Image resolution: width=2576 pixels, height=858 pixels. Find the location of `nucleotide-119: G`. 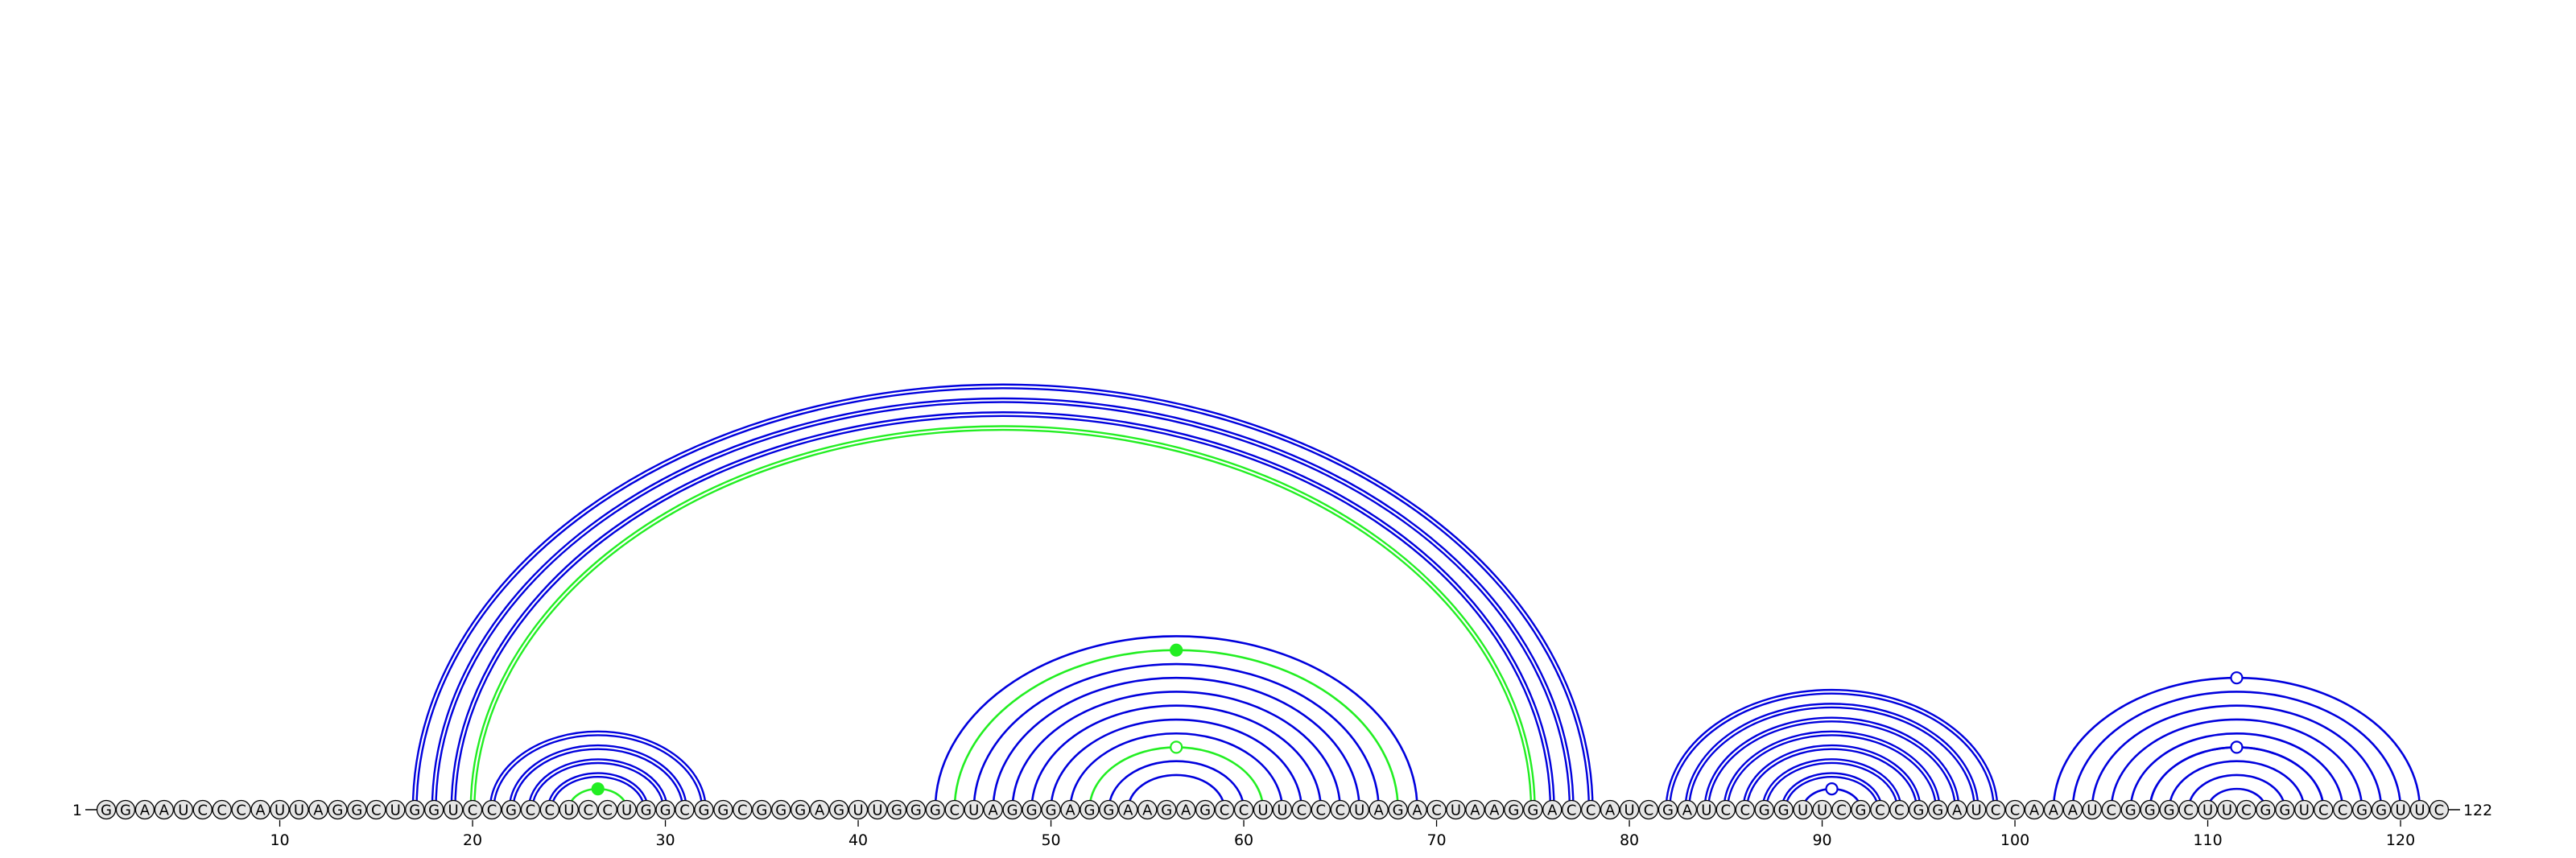

nucleotide-119: G is located at coordinates (2381, 809).